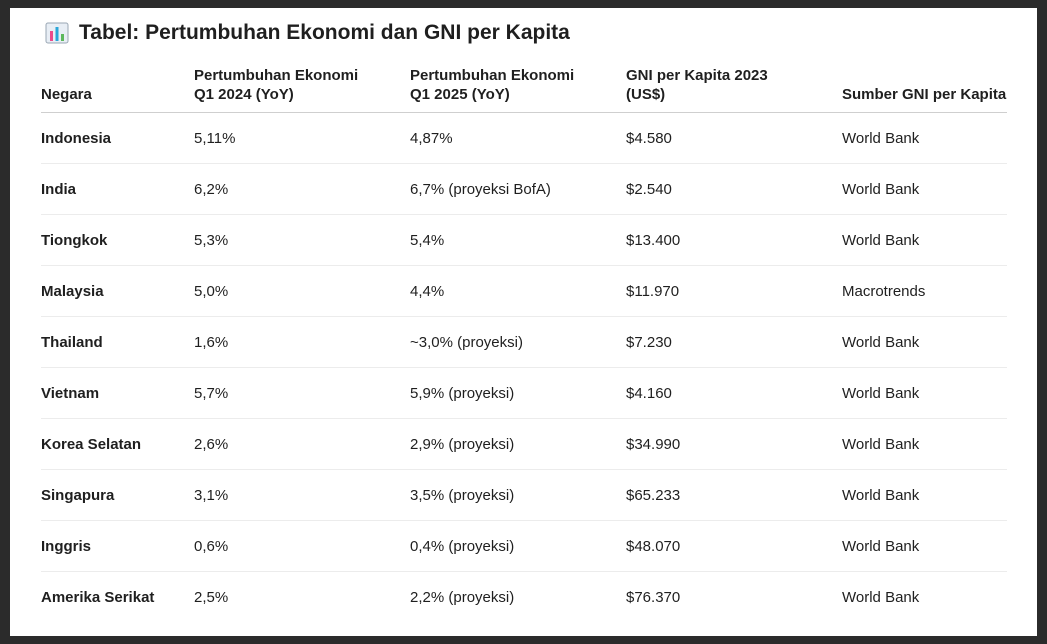  I want to click on cell: 3,1%, so click(302, 495).